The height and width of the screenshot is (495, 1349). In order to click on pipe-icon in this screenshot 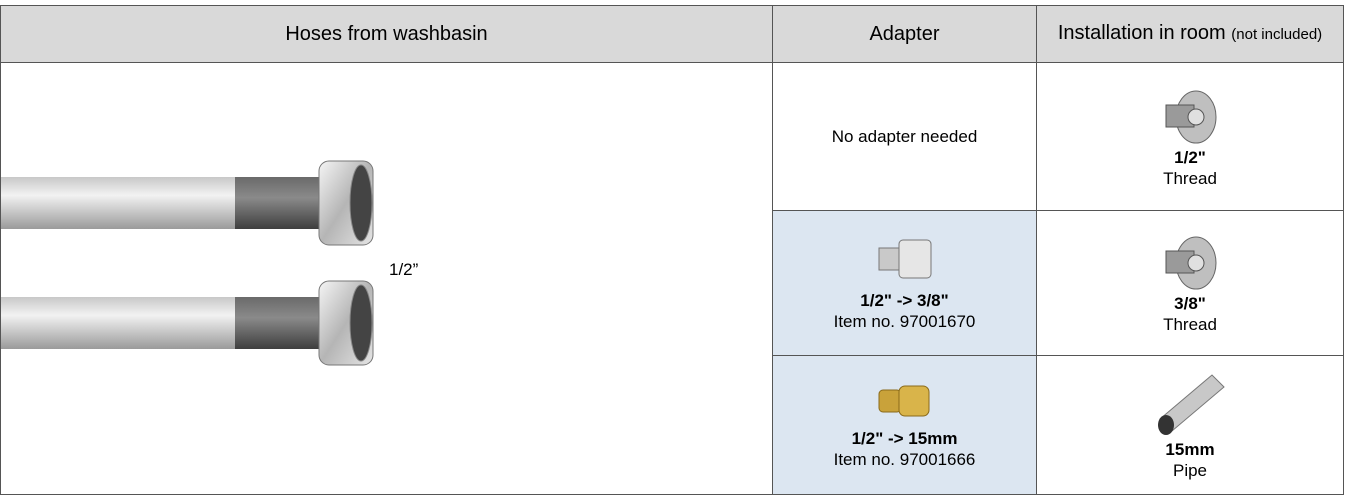, I will do `click(1191, 404)`.